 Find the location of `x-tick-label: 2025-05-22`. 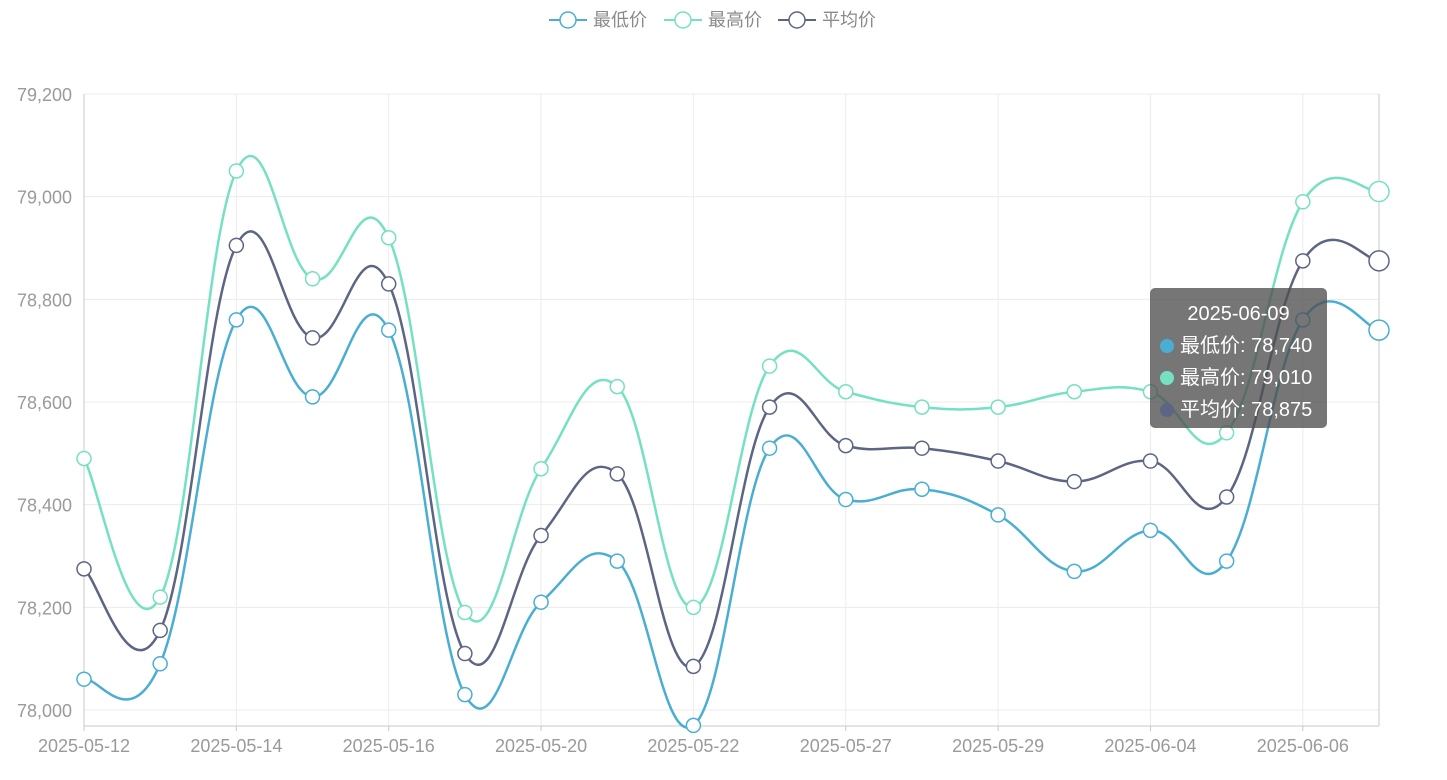

x-tick-label: 2025-05-22 is located at coordinates (693, 746).